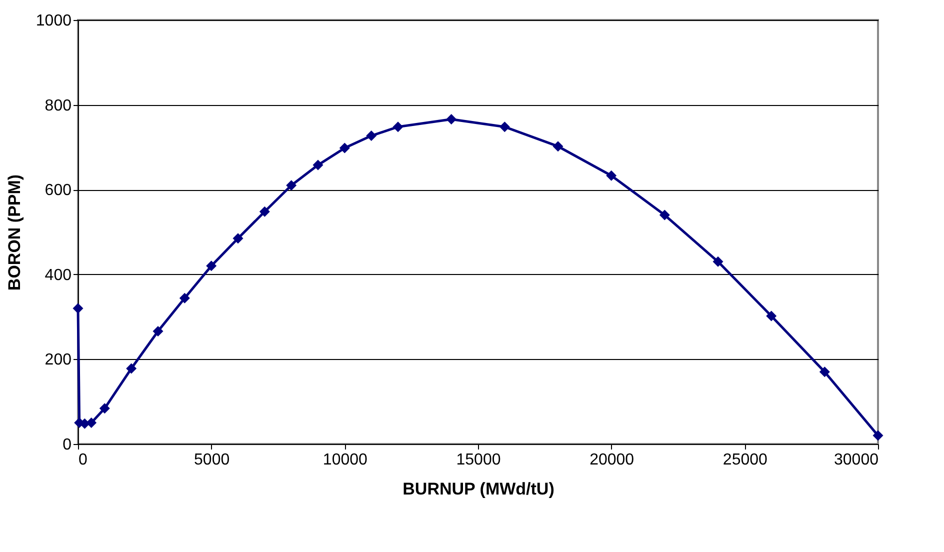 The image size is (944, 552). I want to click on x-tick-label: 15000, so click(478, 460).